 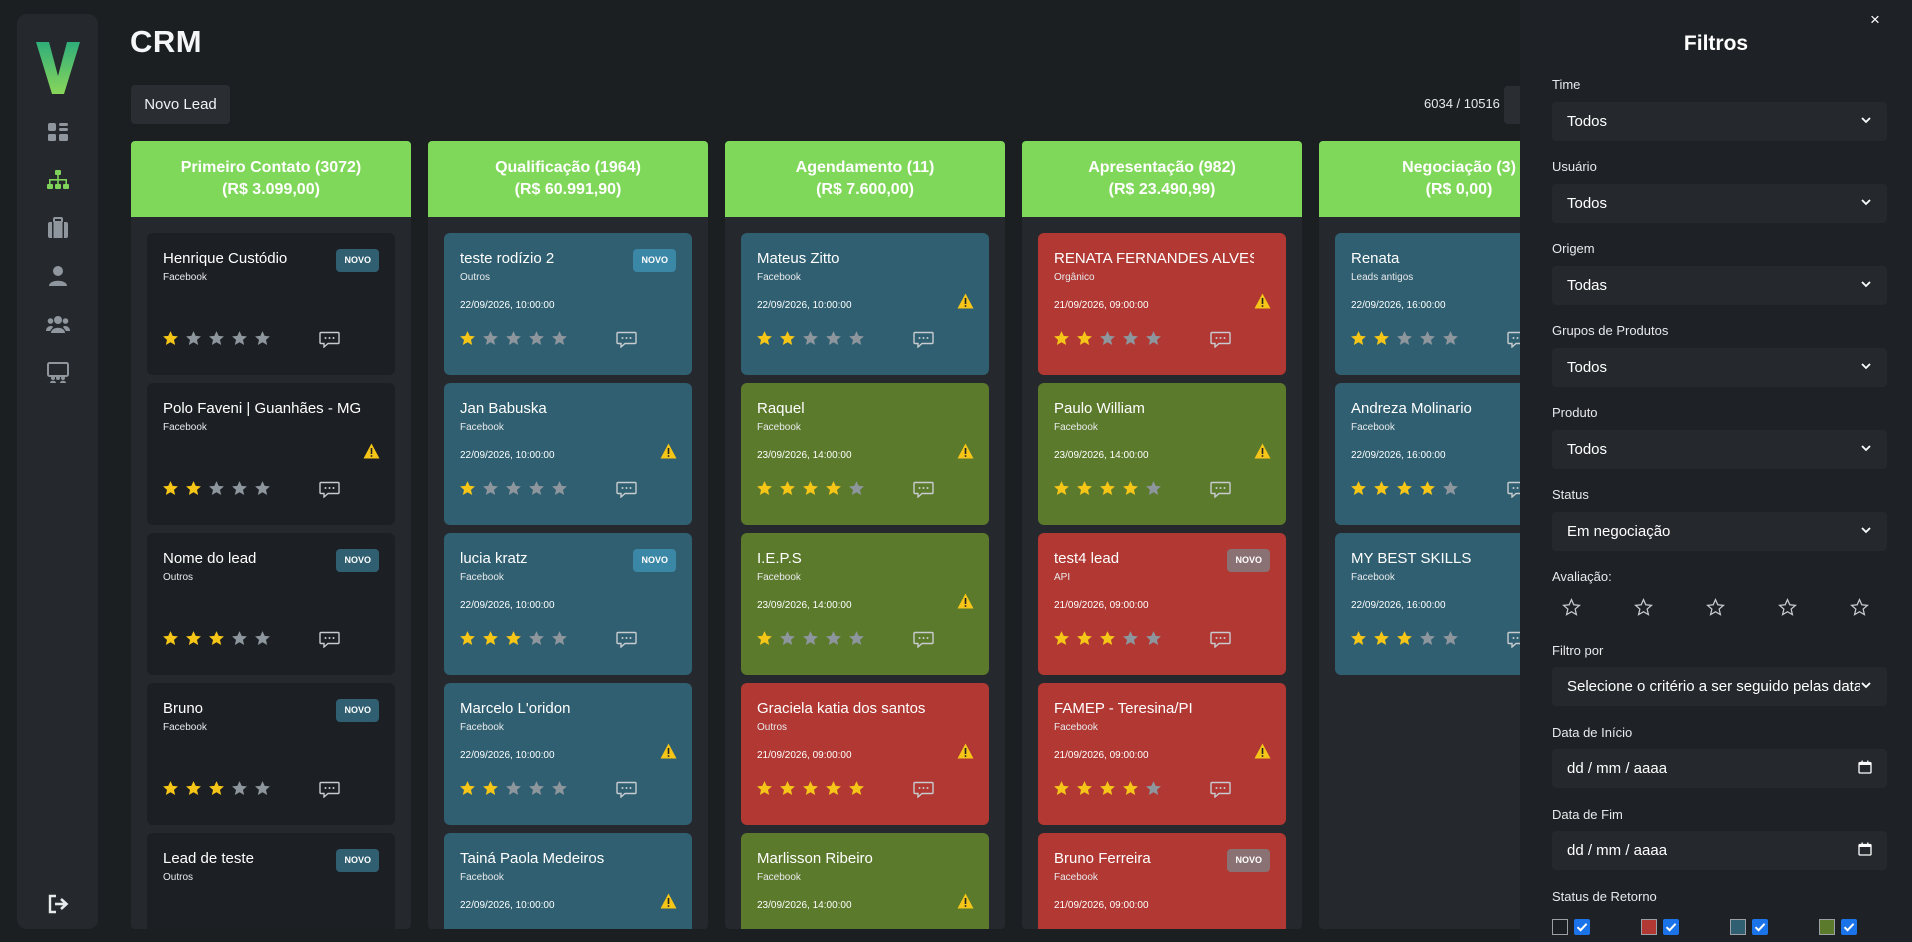 What do you see at coordinates (180, 104) in the screenshot?
I see `new-lead-button: Novo Lead` at bounding box center [180, 104].